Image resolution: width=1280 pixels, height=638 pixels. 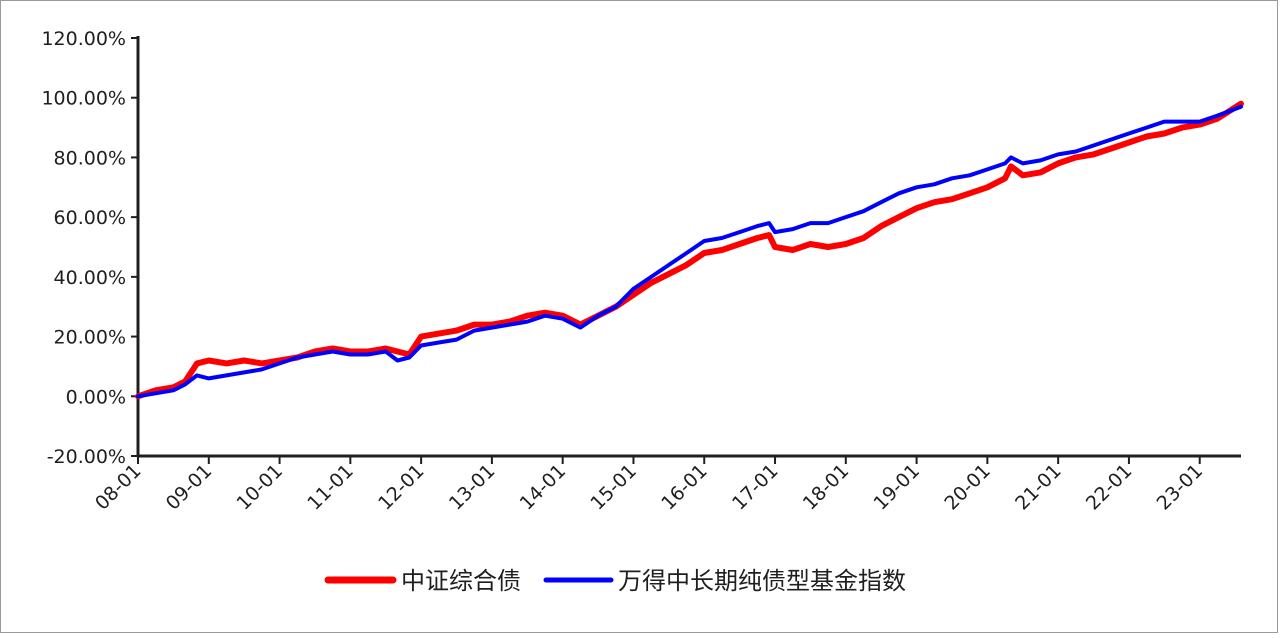 I want to click on legend-label-2: 万得中长期纯债型基金指数, so click(x=762, y=581).